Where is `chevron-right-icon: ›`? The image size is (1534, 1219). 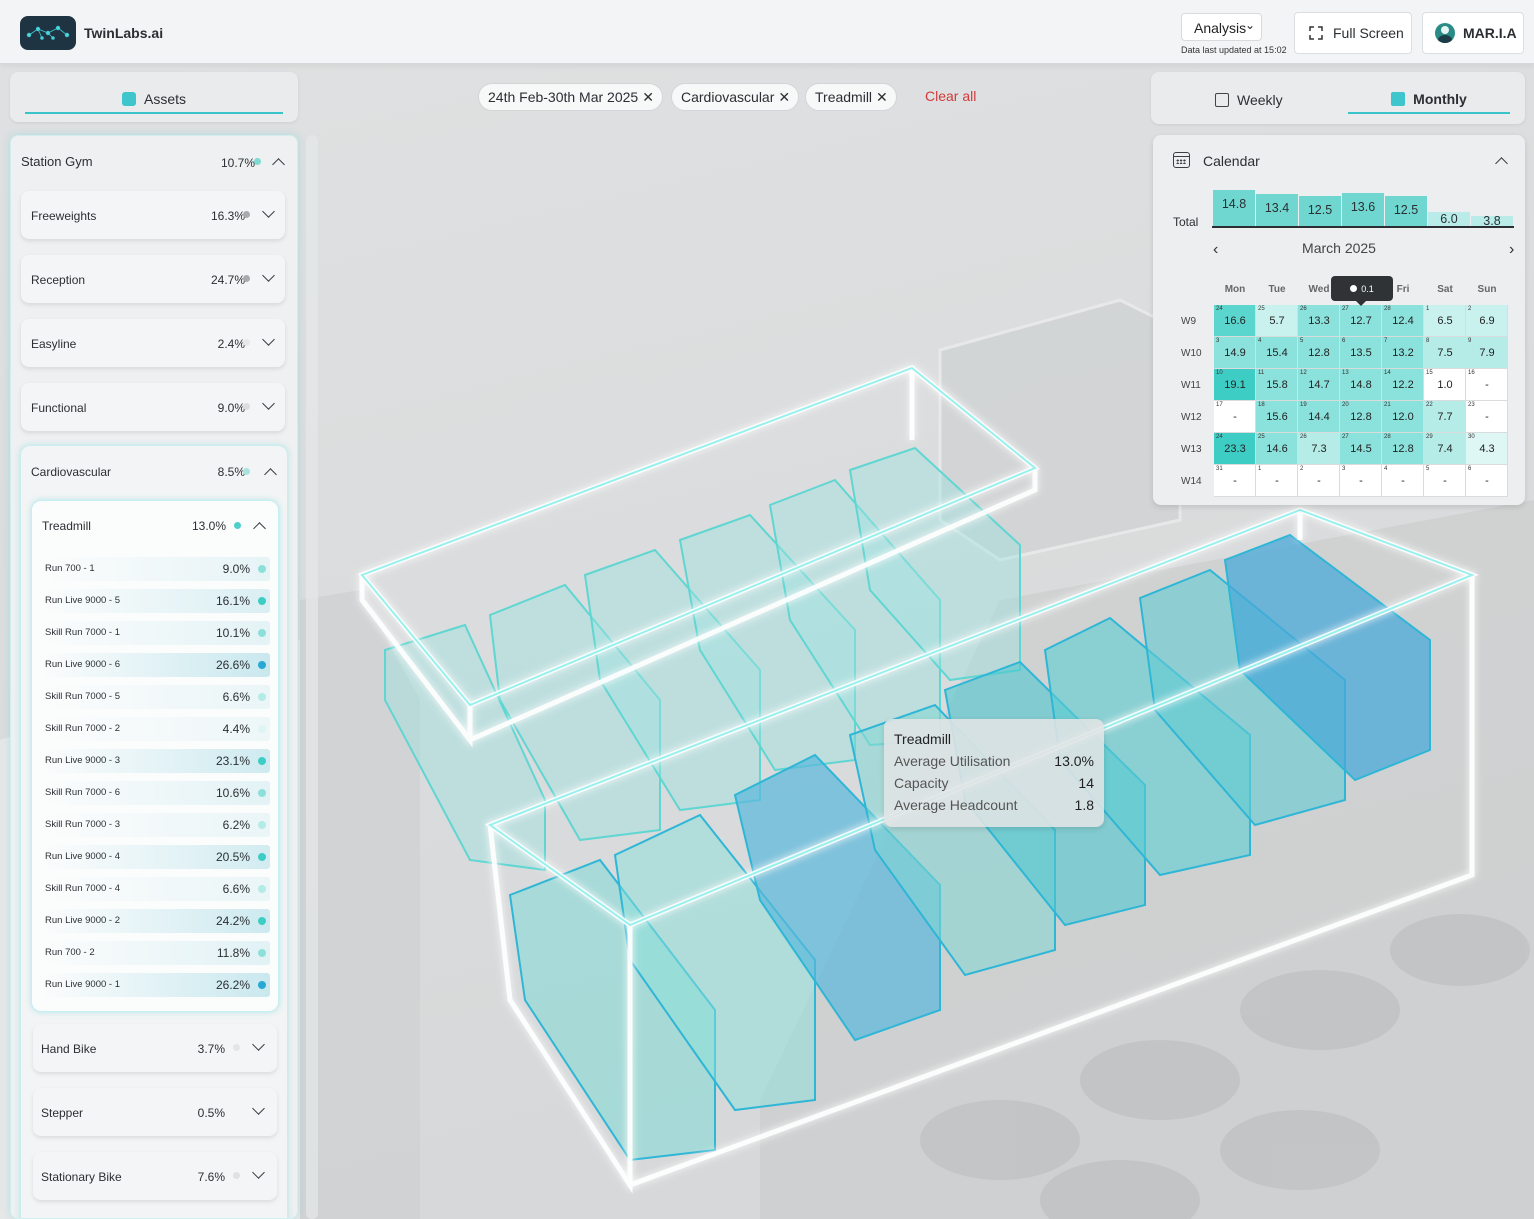 chevron-right-icon: › is located at coordinates (1512, 249).